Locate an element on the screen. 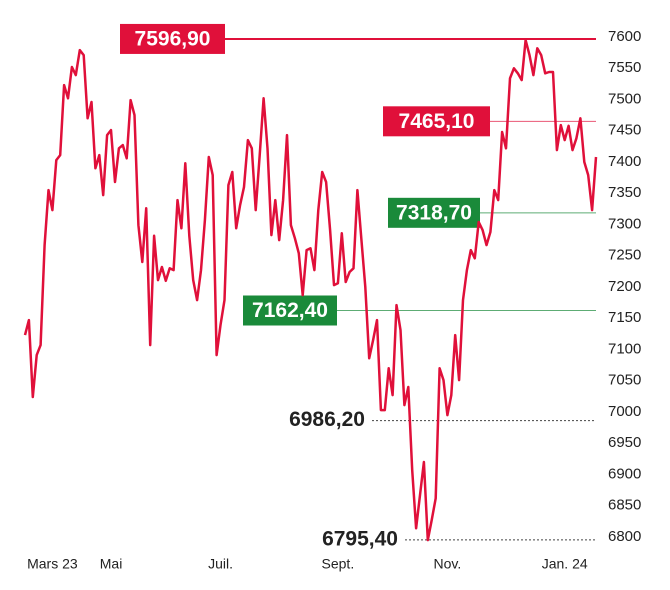 The width and height of the screenshot is (670, 590). y-tick-label: 6800 is located at coordinates (624, 536).